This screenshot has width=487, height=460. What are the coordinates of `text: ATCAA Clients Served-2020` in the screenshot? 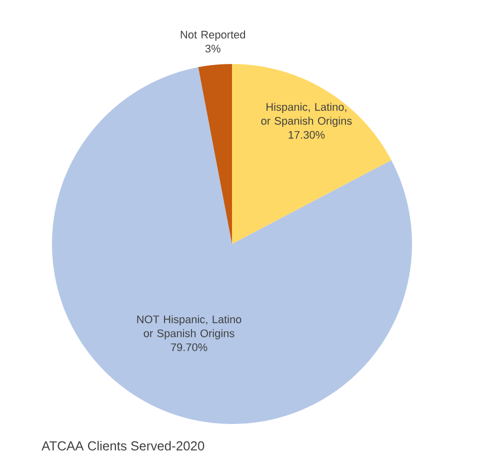 It's located at (123, 445).